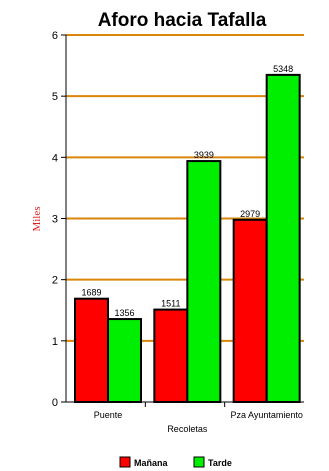 The width and height of the screenshot is (329, 471). What do you see at coordinates (204, 155) in the screenshot?
I see `data-label: 3939` at bounding box center [204, 155].